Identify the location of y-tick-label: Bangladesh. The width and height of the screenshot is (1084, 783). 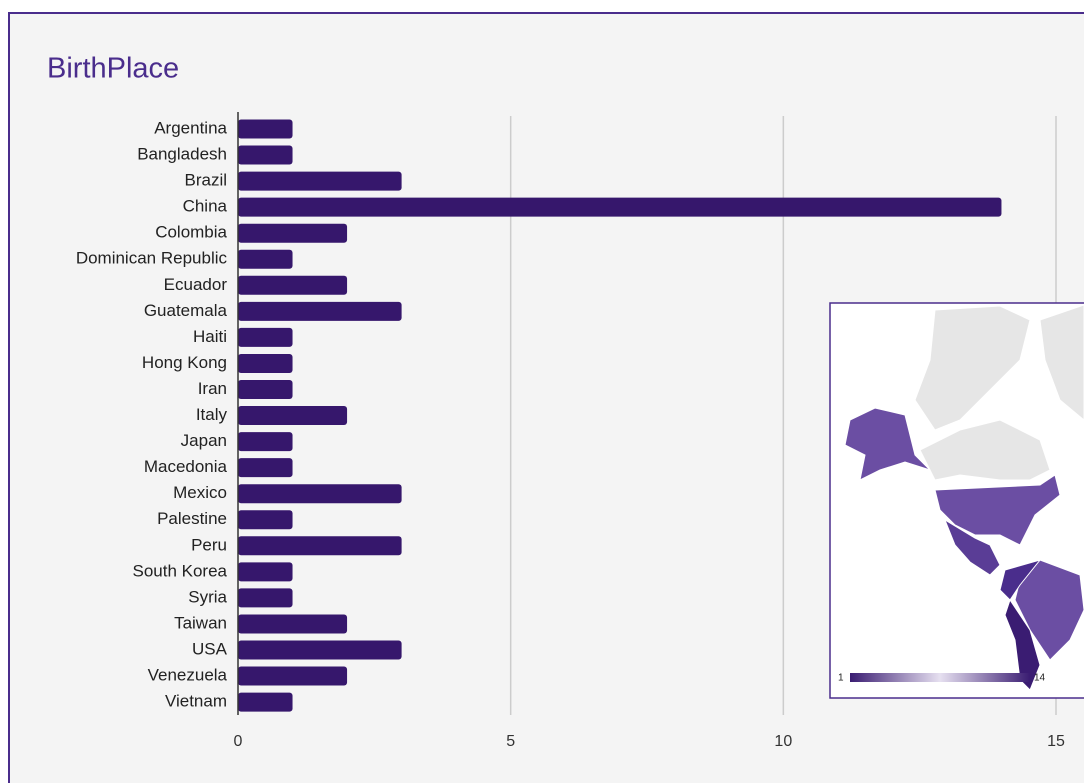
(182, 154).